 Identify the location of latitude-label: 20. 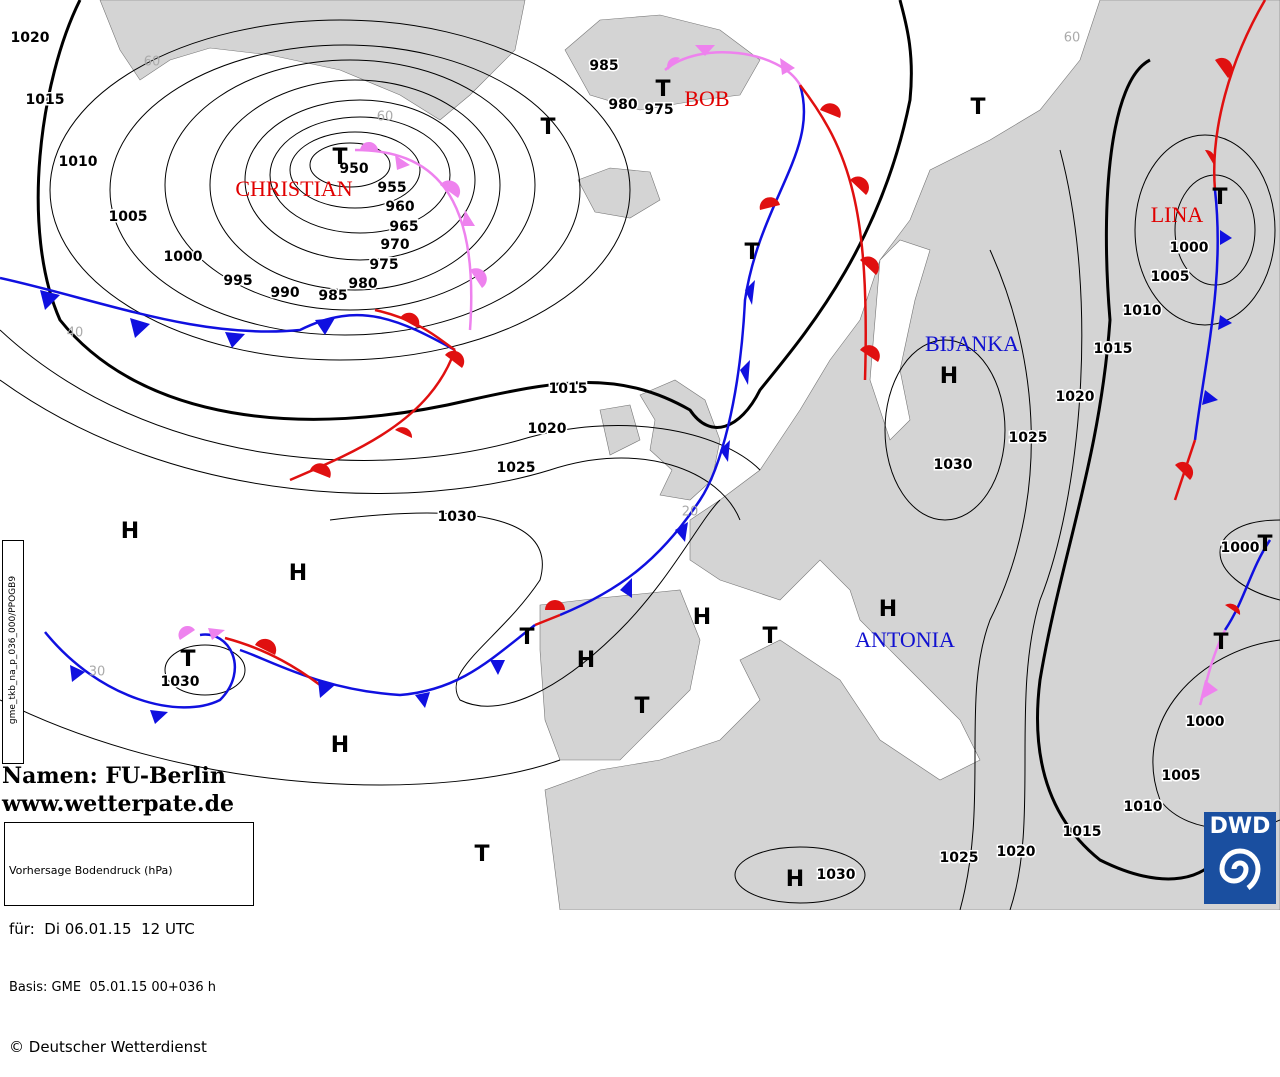
(690, 512).